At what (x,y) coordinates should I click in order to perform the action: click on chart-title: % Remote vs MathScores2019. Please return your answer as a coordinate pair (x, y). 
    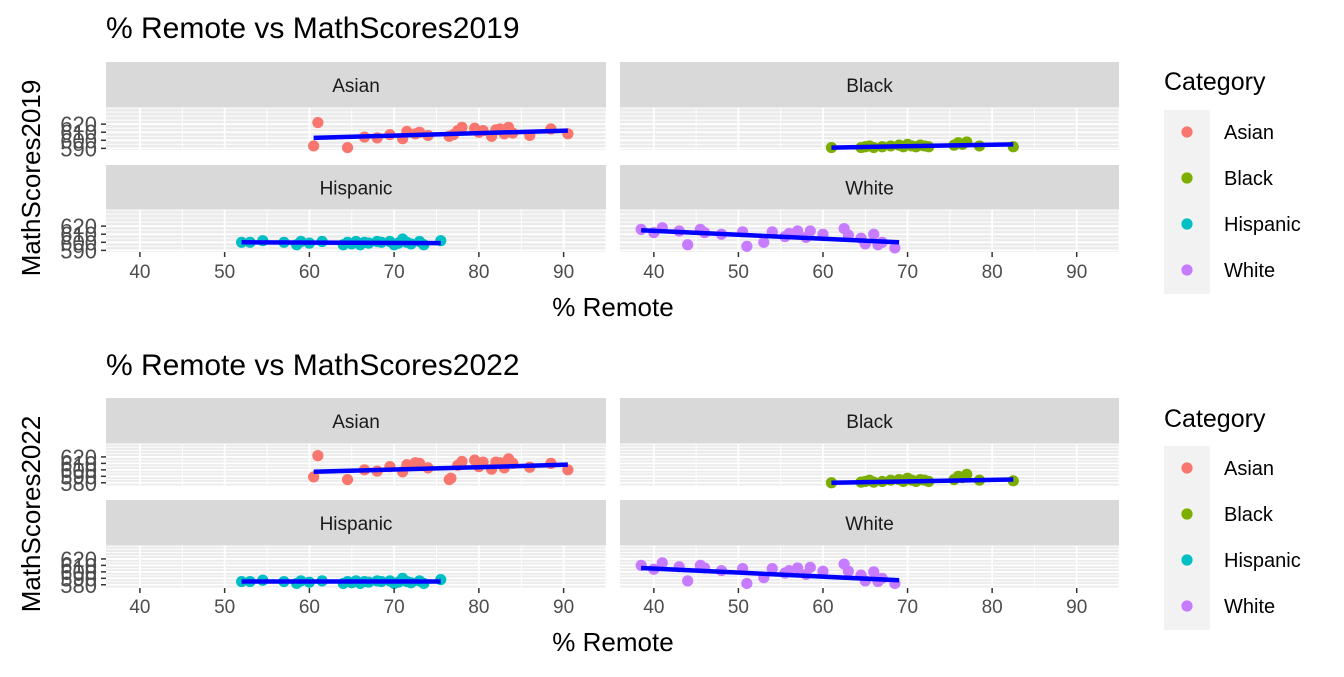
    Looking at the image, I should click on (313, 28).